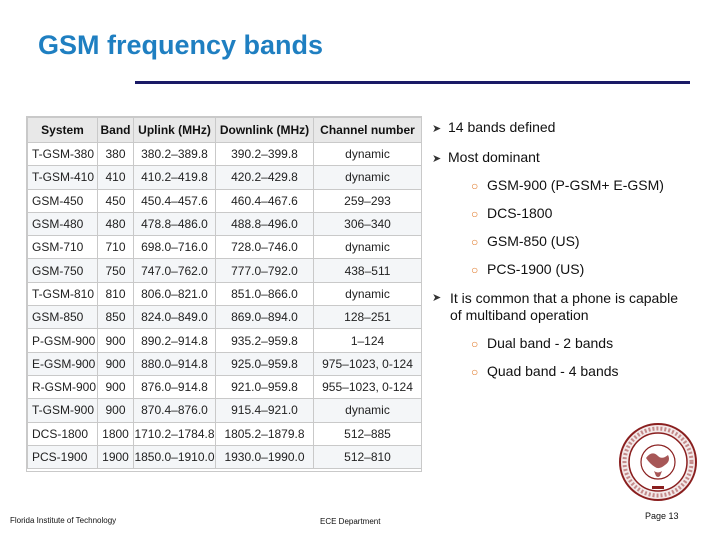 The height and width of the screenshot is (540, 720). What do you see at coordinates (264, 340) in the screenshot?
I see `table-cell: 935.2–959.8` at bounding box center [264, 340].